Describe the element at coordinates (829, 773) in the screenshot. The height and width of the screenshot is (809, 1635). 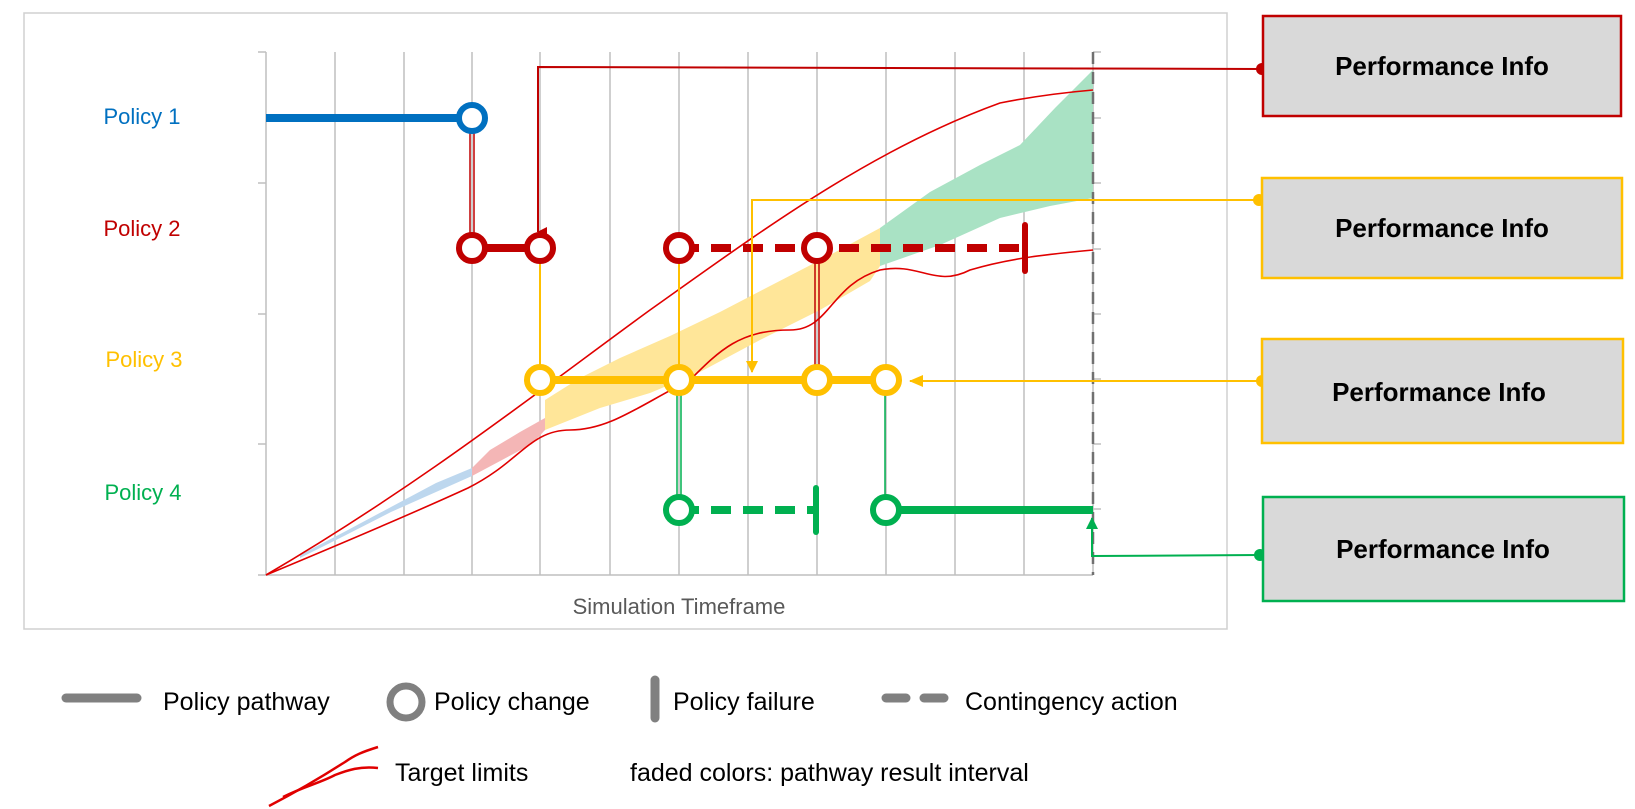
I see `legend-faded-note: faded colors: pathway result interval` at that location.